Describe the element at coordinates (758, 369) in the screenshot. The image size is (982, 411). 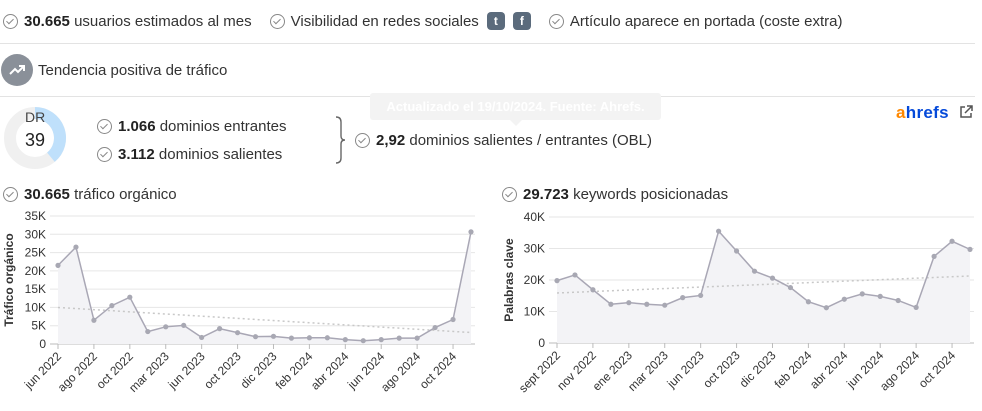
I see `x-tick-label: dic 2023` at that location.